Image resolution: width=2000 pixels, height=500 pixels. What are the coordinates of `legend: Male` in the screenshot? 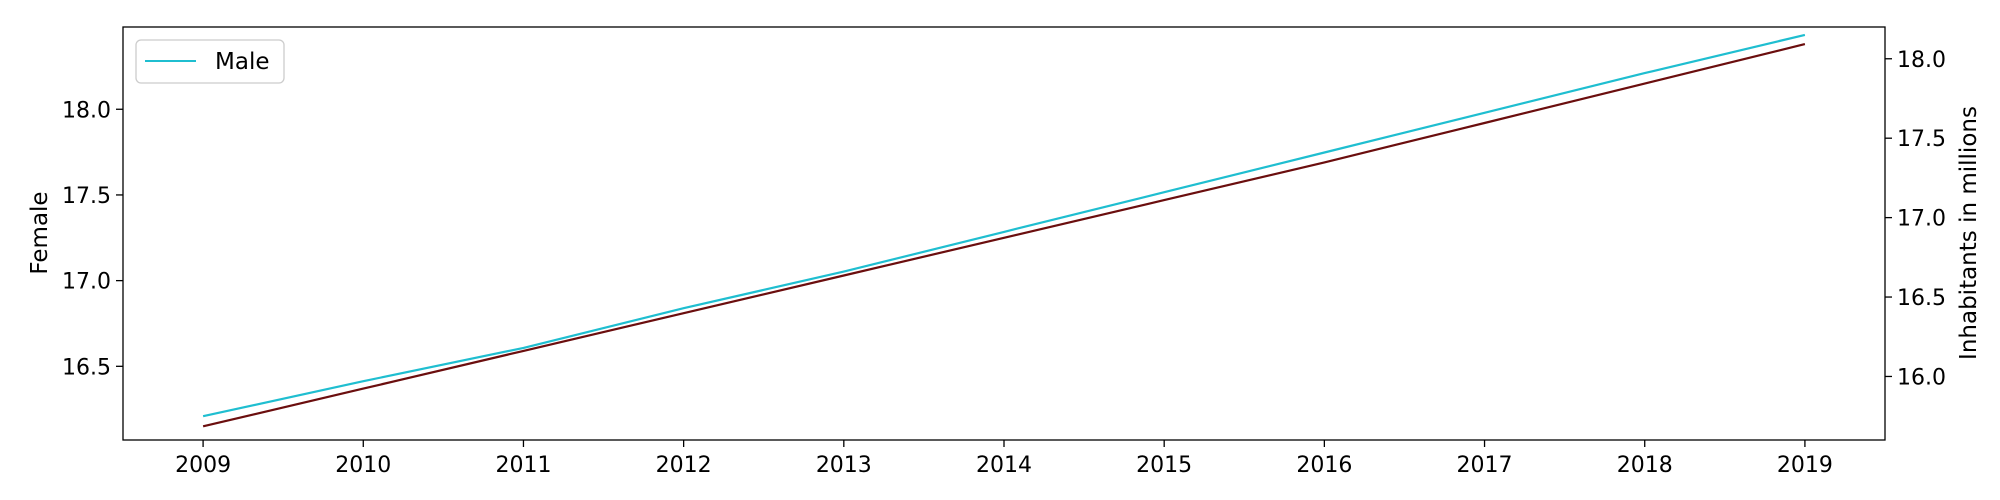 It's located at (210, 61).